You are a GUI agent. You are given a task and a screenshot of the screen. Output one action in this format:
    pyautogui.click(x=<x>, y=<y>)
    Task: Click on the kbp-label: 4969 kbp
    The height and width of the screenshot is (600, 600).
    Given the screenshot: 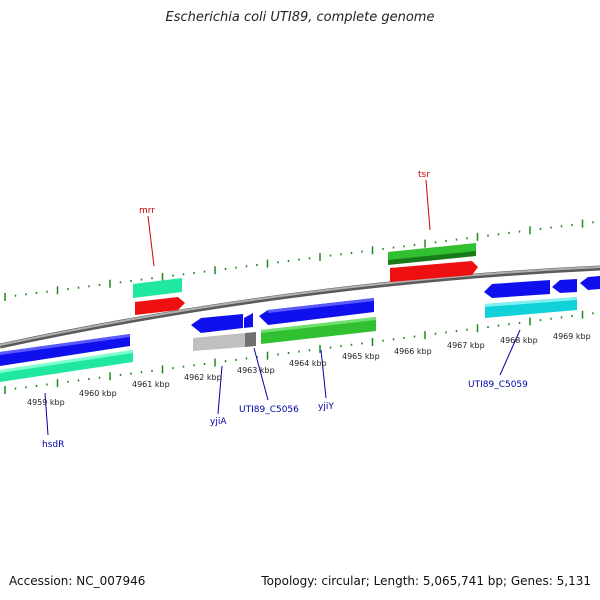 What is the action you would take?
    pyautogui.click(x=572, y=336)
    